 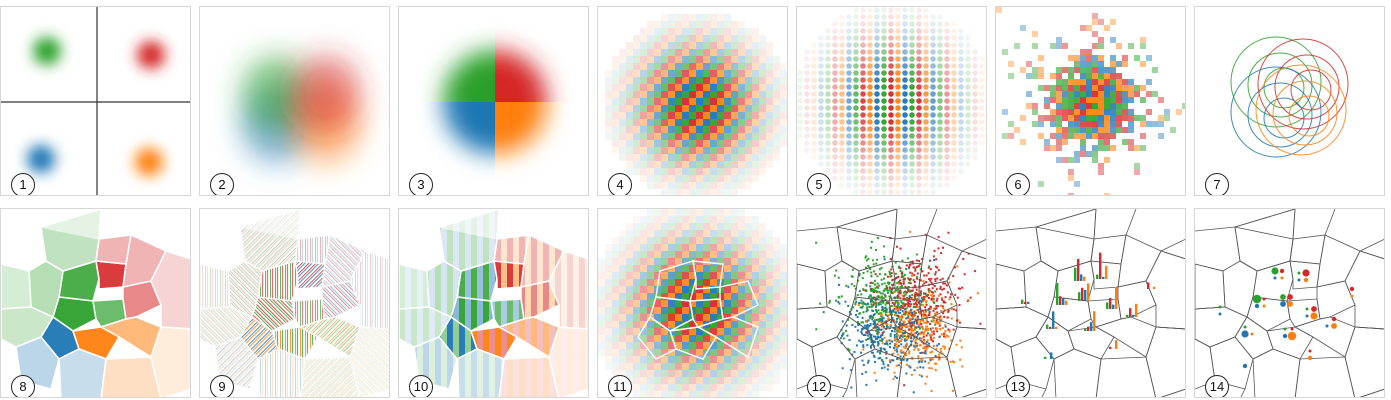 I want to click on voronoi-cell, so click(x=568, y=361).